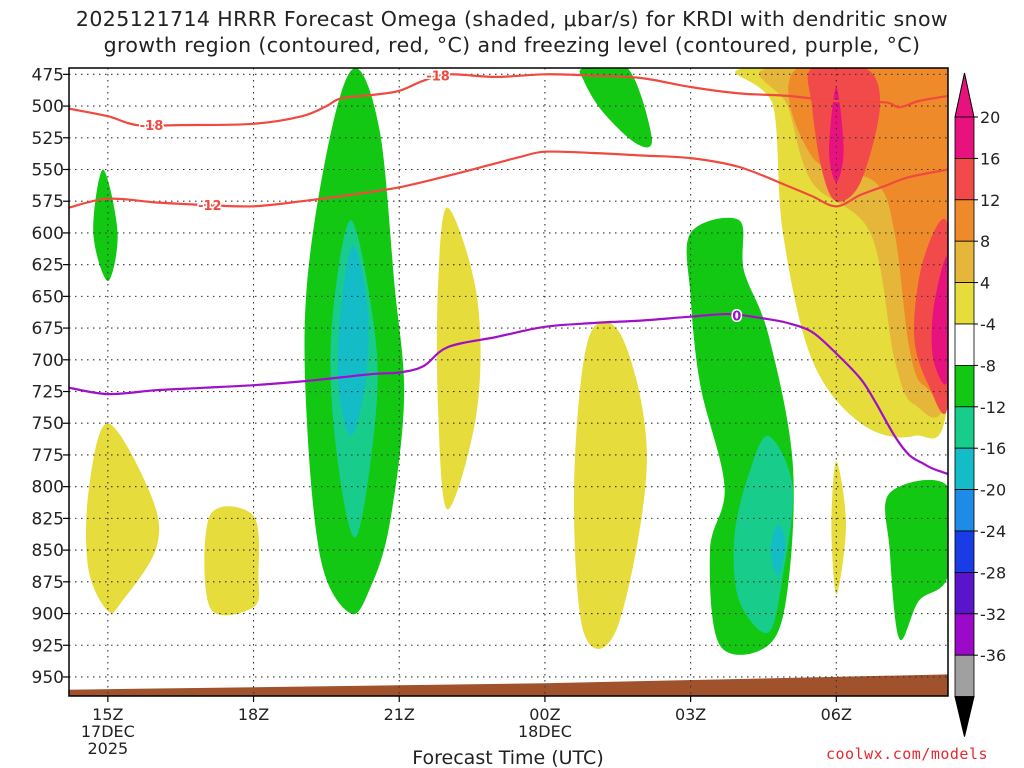 The height and width of the screenshot is (768, 1024). What do you see at coordinates (48, 297) in the screenshot?
I see `y-tick-label-650: 650` at bounding box center [48, 297].